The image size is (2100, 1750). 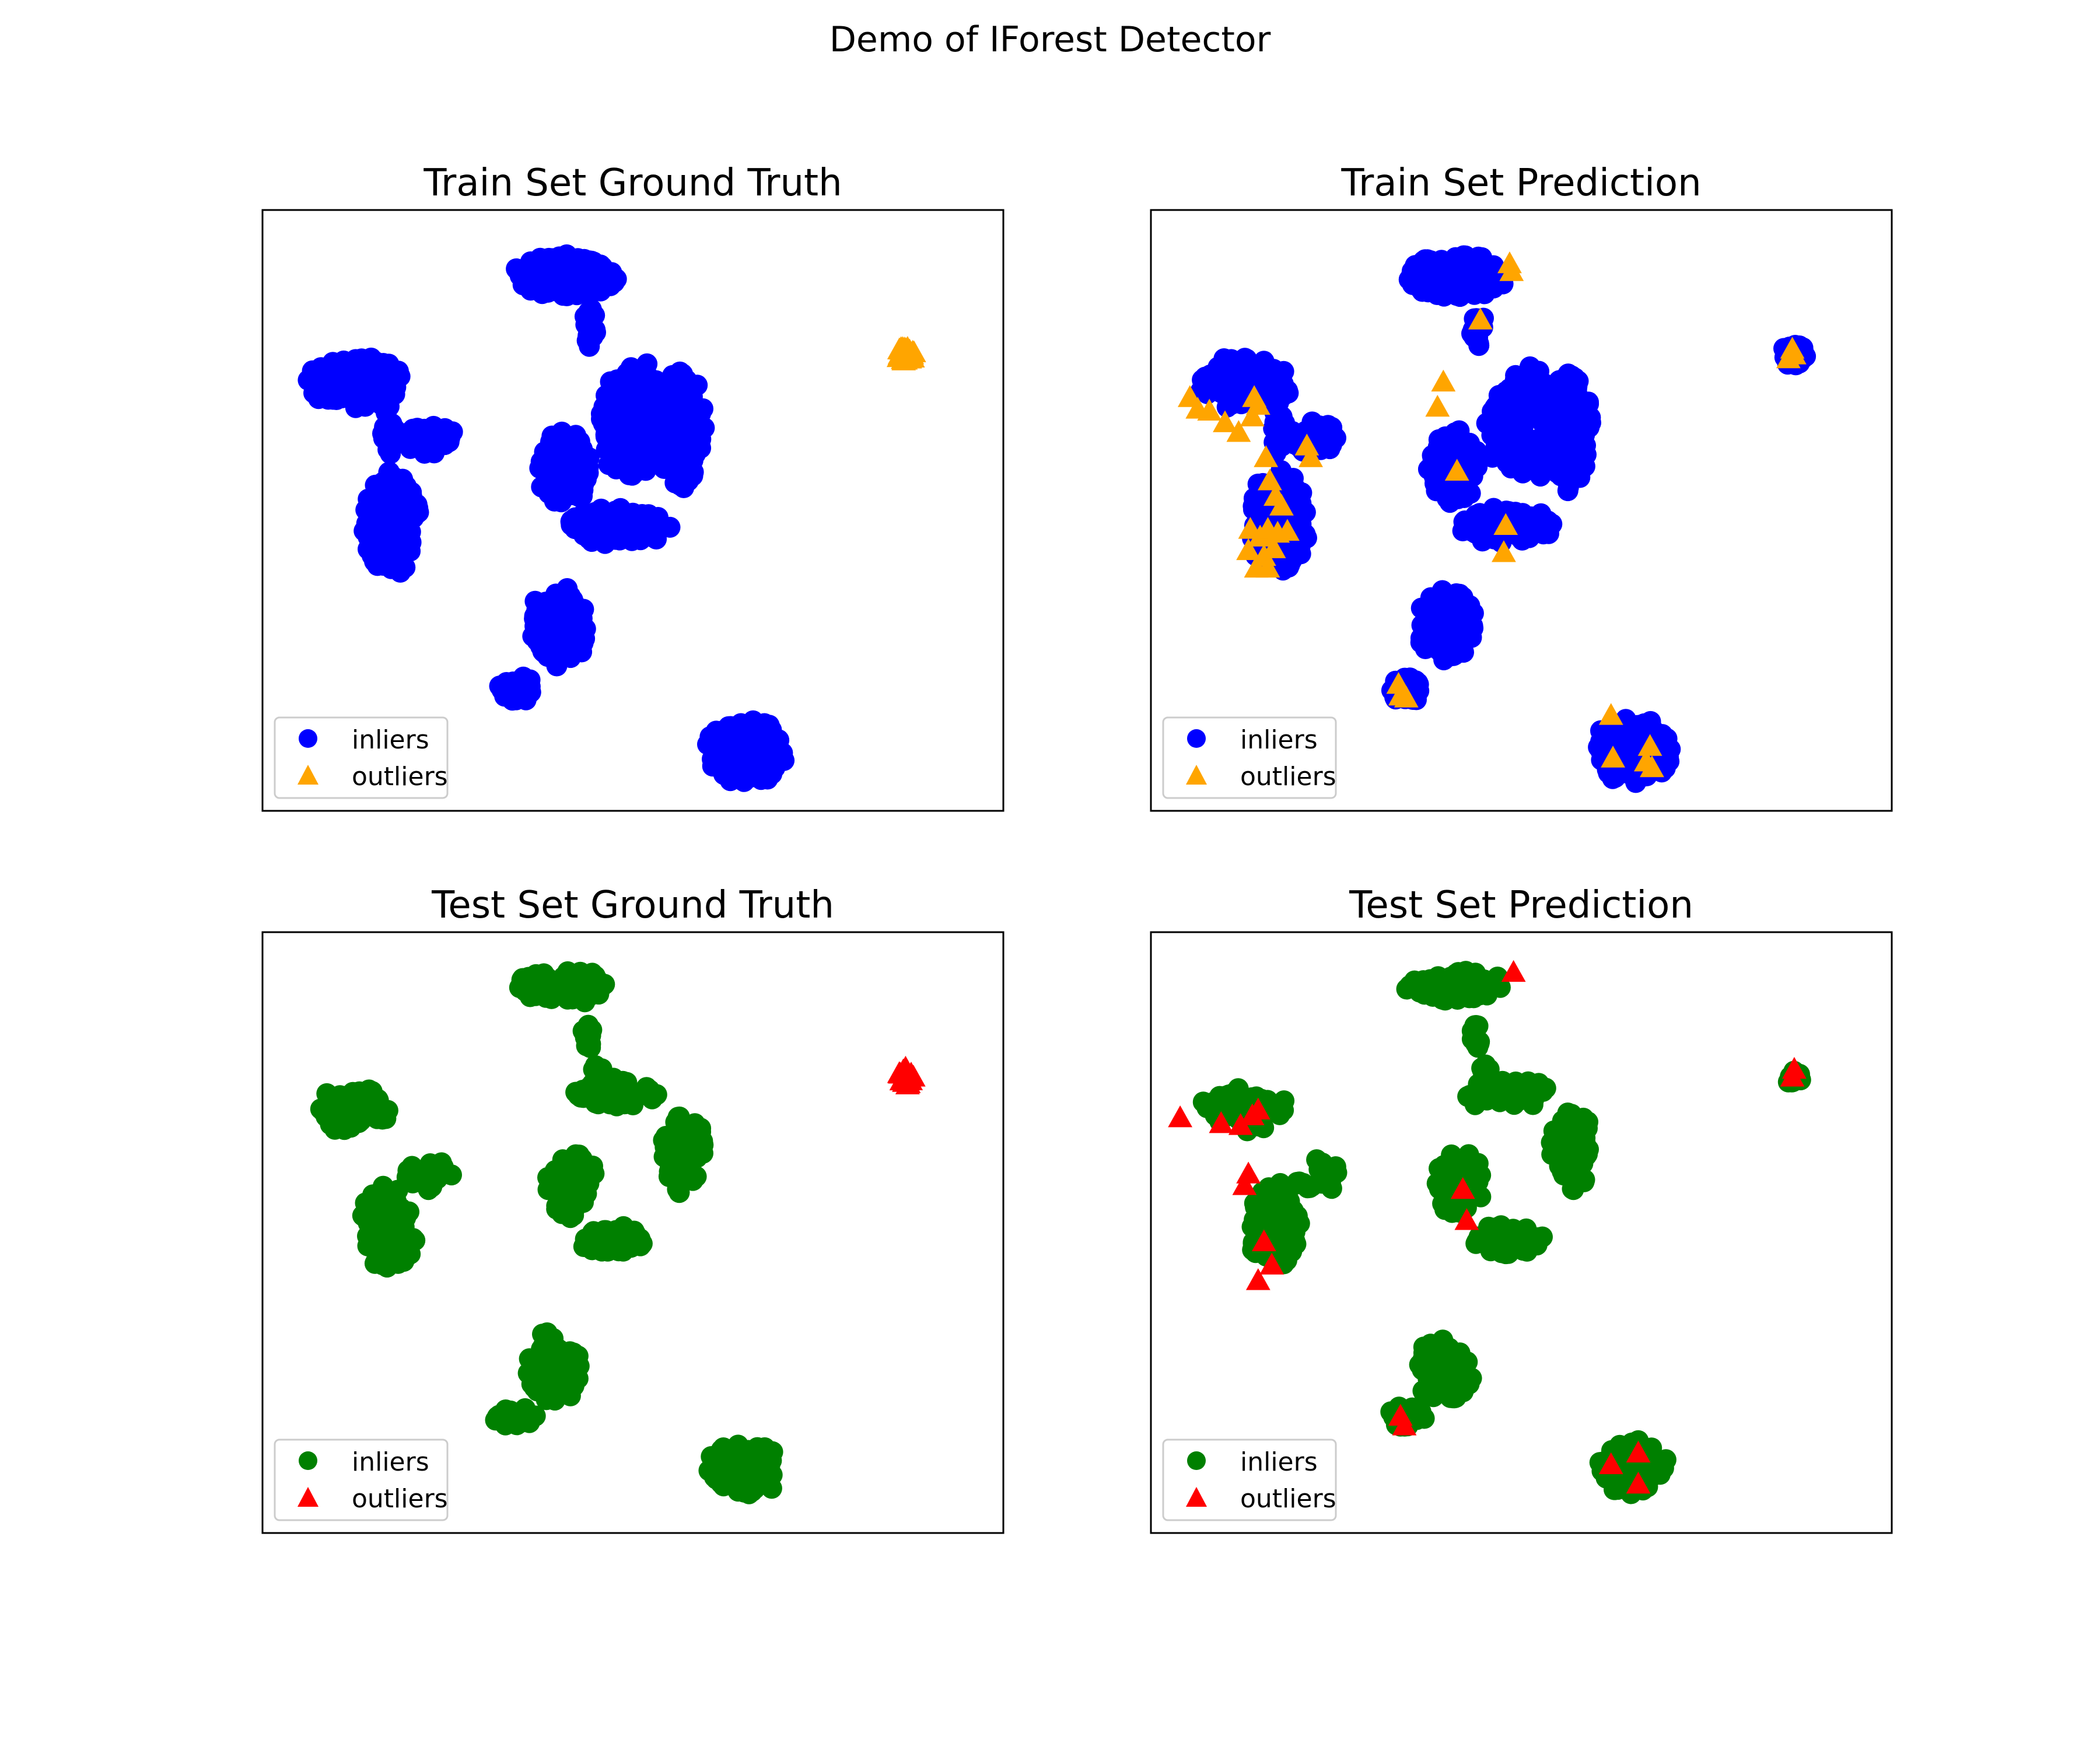 I want to click on legend-inliers-marker, so click(x=1196, y=1461).